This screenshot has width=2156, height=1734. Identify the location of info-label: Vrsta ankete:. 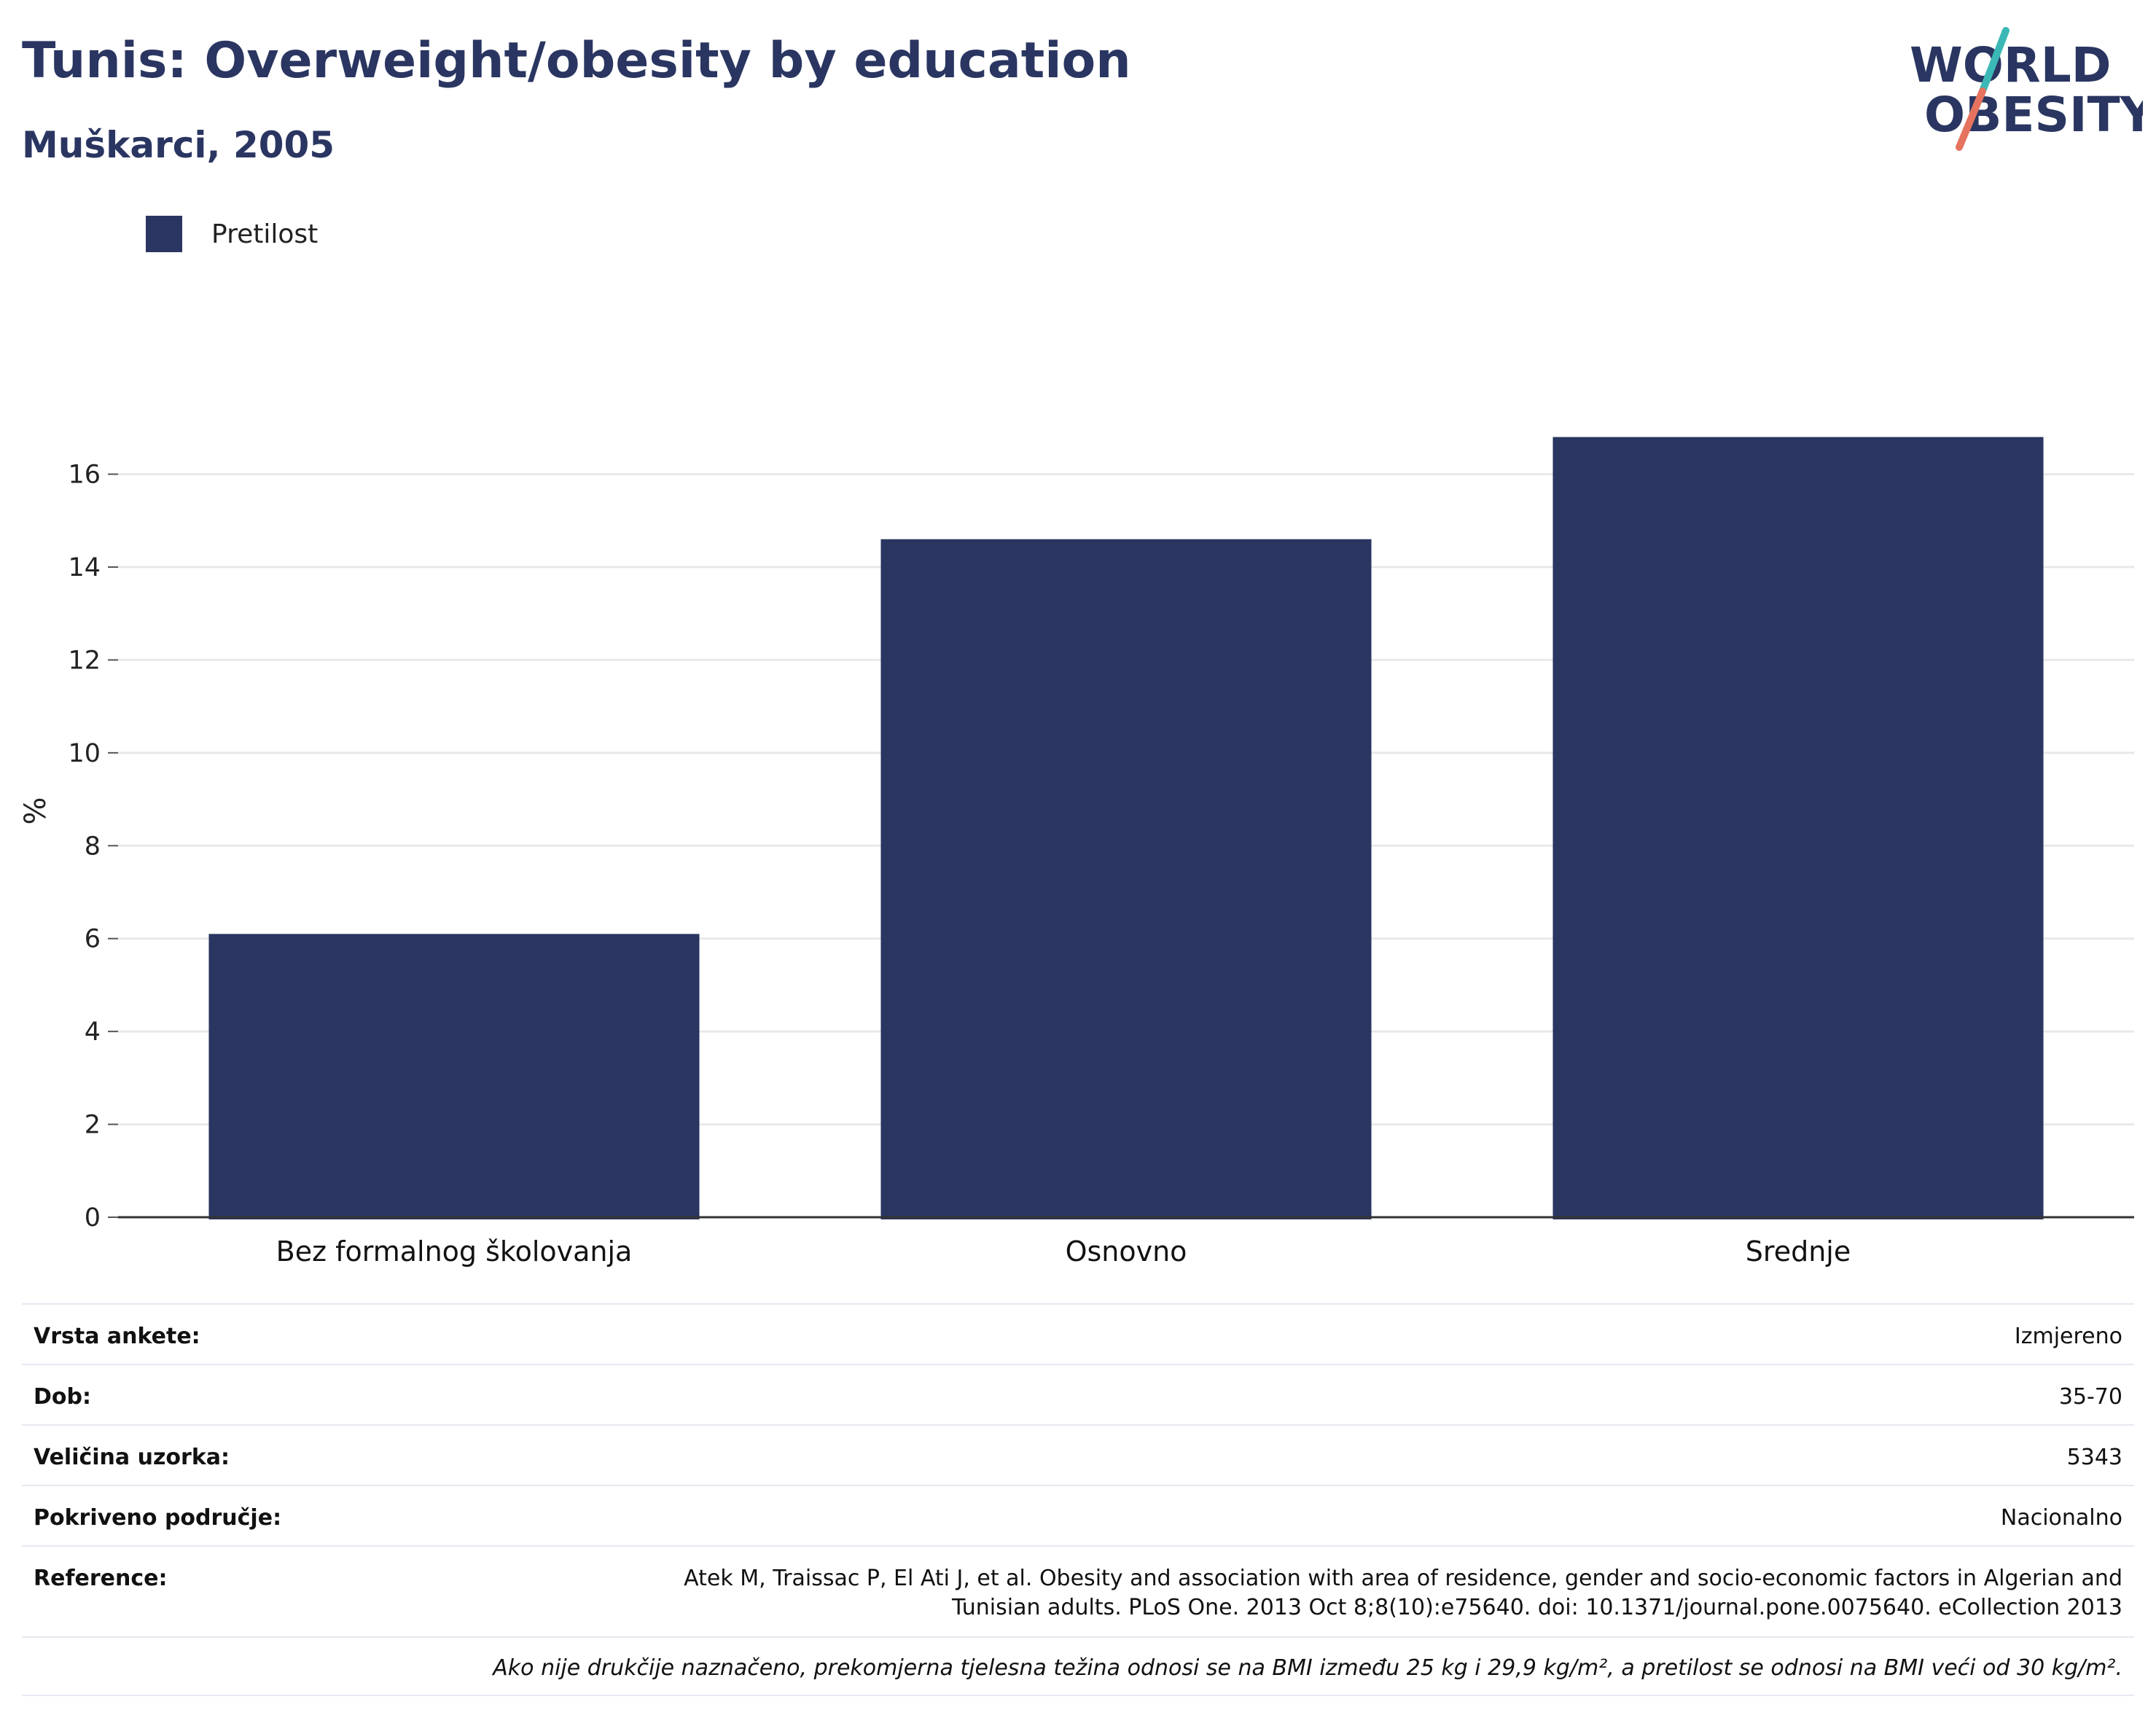
(117, 1336).